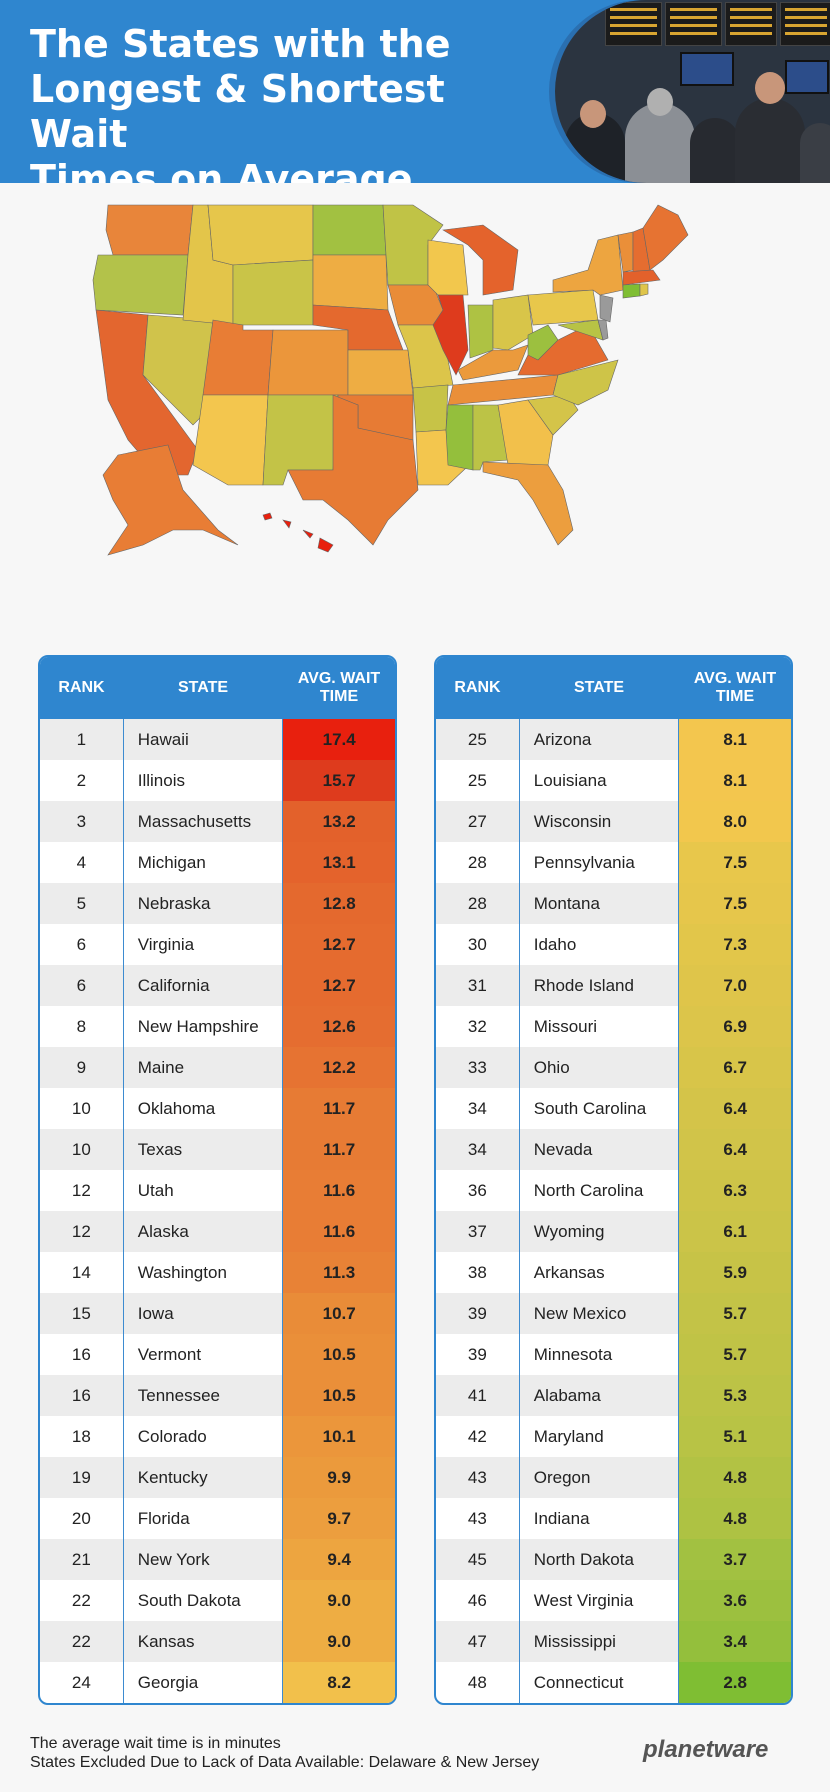 This screenshot has width=830, height=1792. What do you see at coordinates (339, 862) in the screenshot?
I see `wait-time-cell: 13.1` at bounding box center [339, 862].